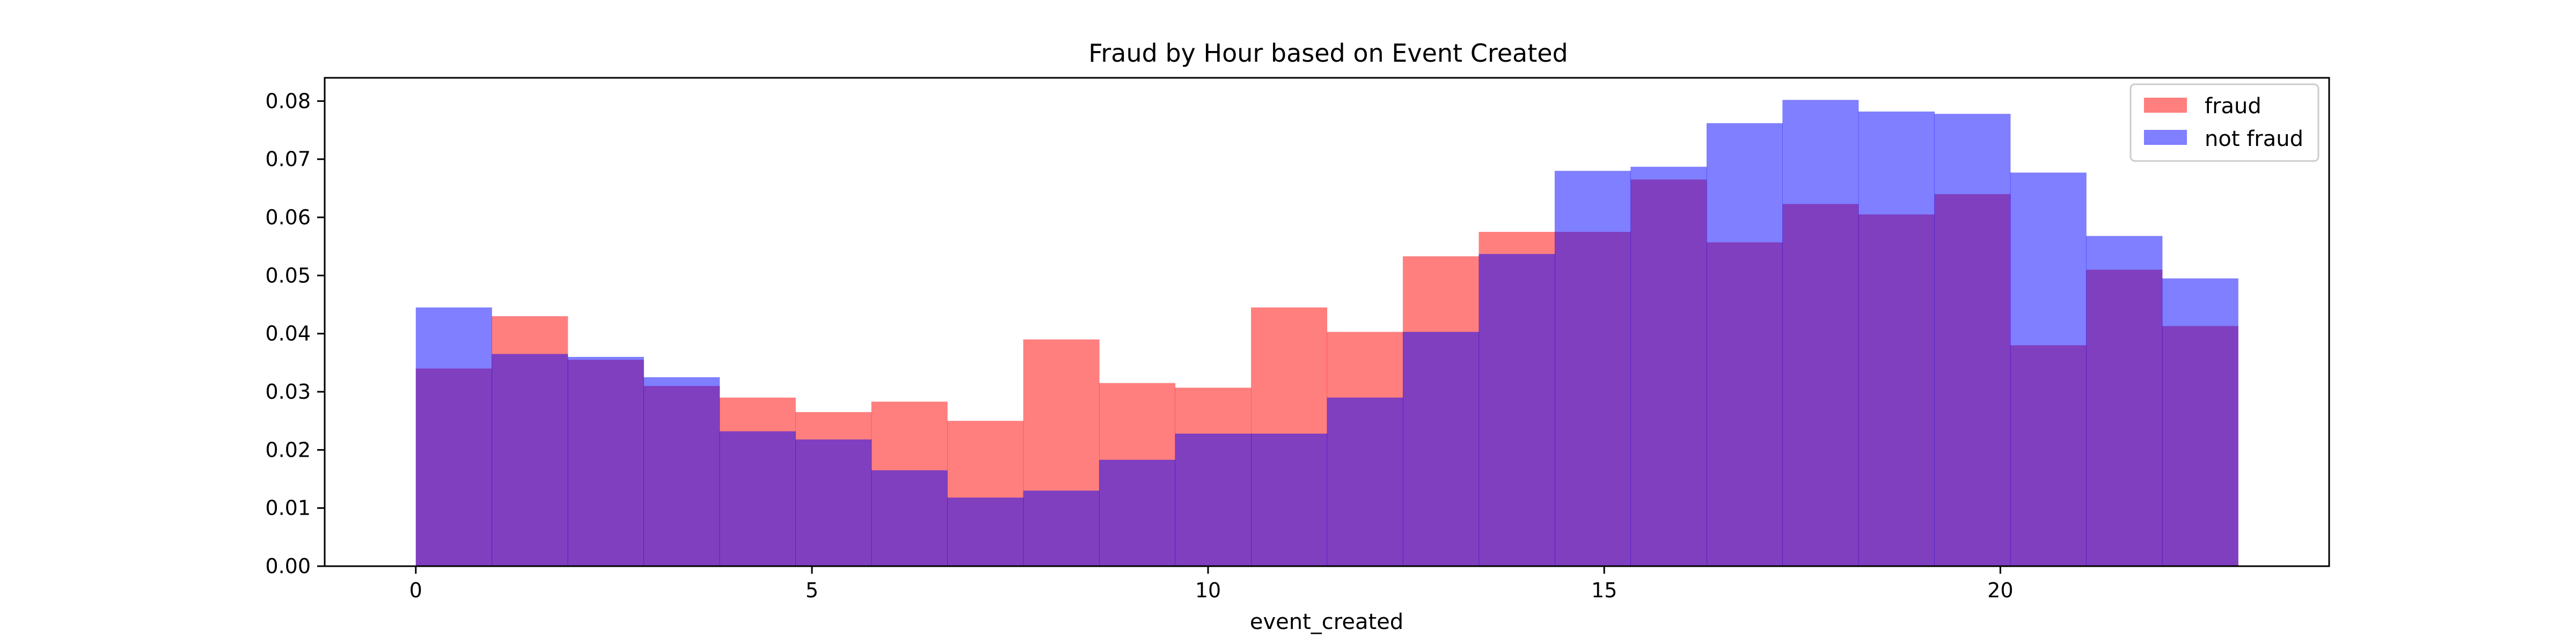 The image size is (2576, 644). I want to click on y-axis: 0.00 0.01 0.02 0.03 0.04 0.05 0.06 0.07 0.08, so click(295, 333).